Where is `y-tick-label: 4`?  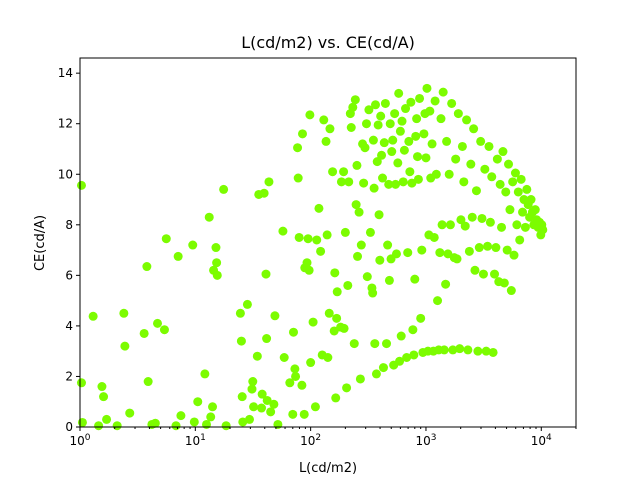 y-tick-label: 4 is located at coordinates (69, 326).